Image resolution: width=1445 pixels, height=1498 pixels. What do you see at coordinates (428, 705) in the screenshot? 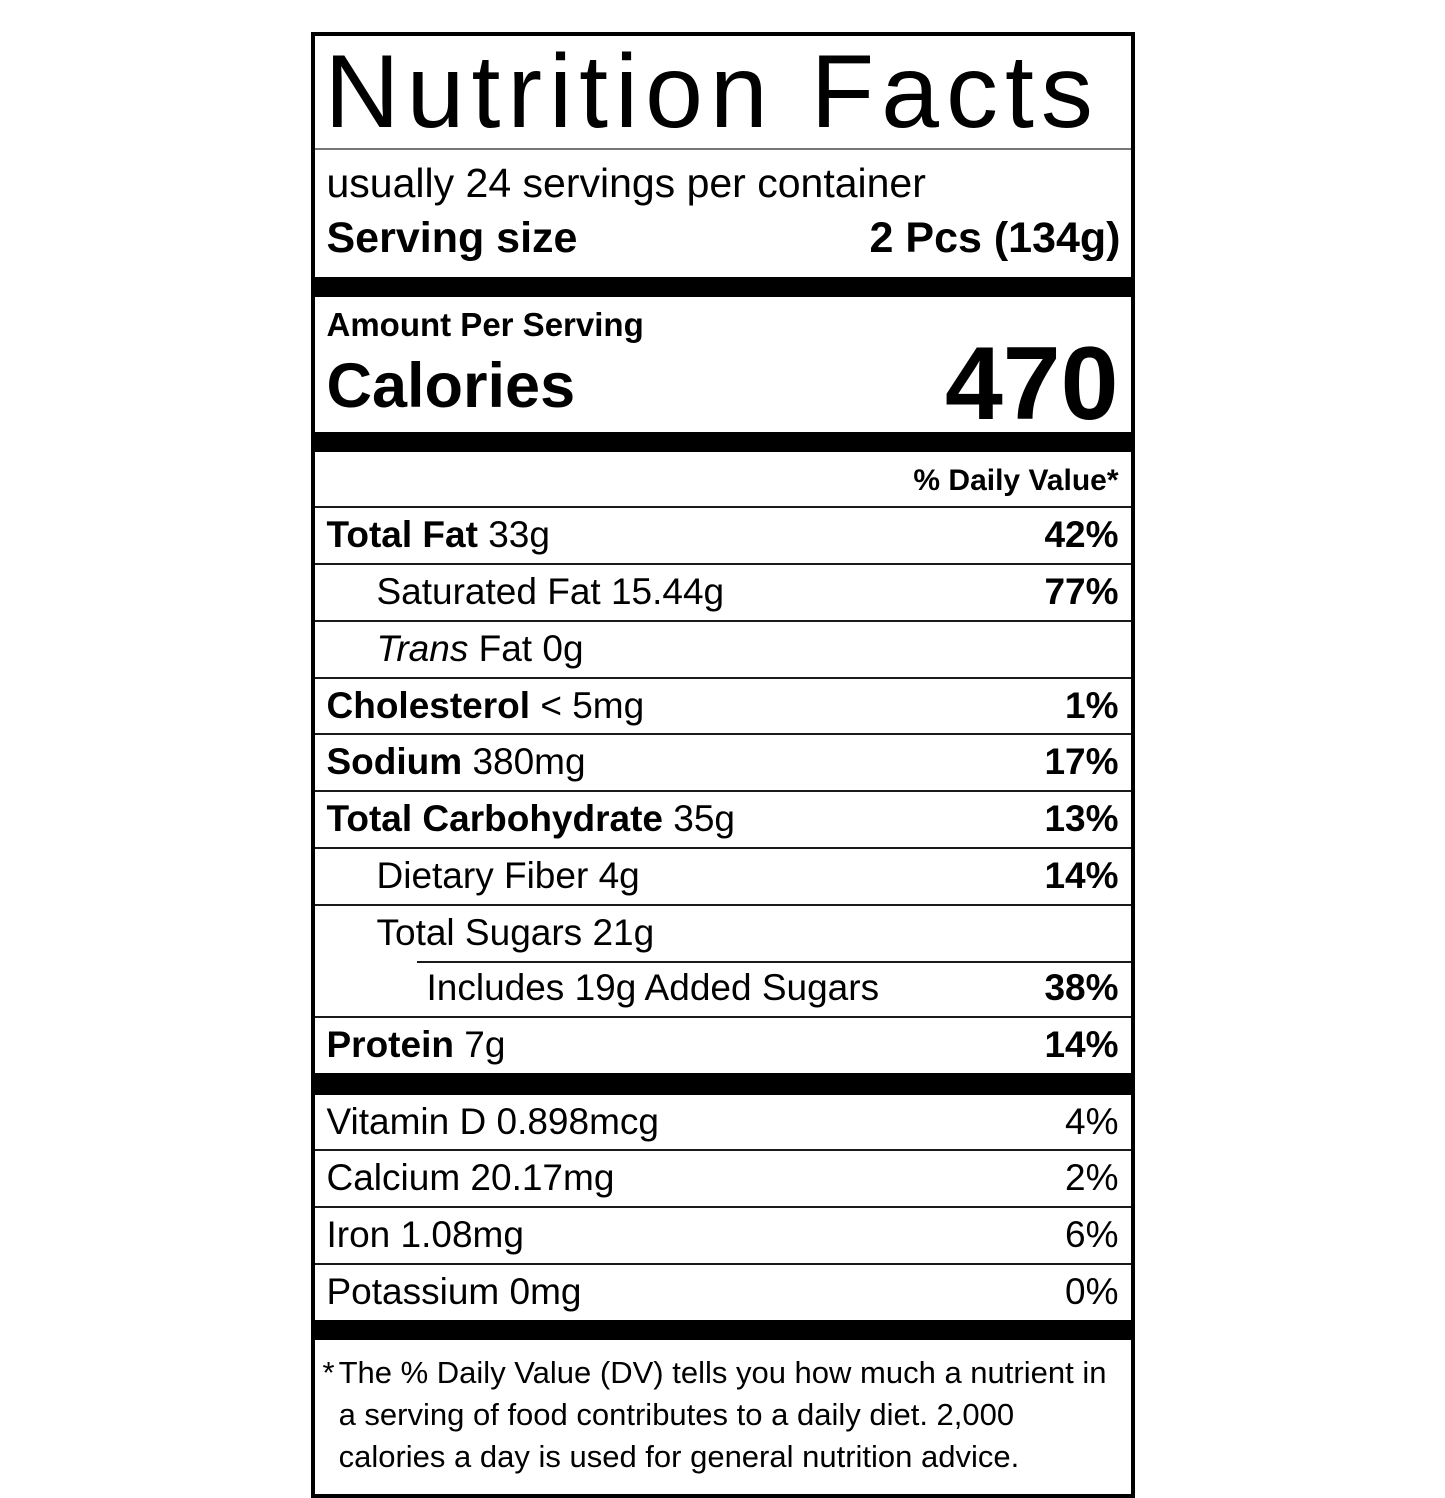
I see `nutrient-name: Cholesterol` at bounding box center [428, 705].